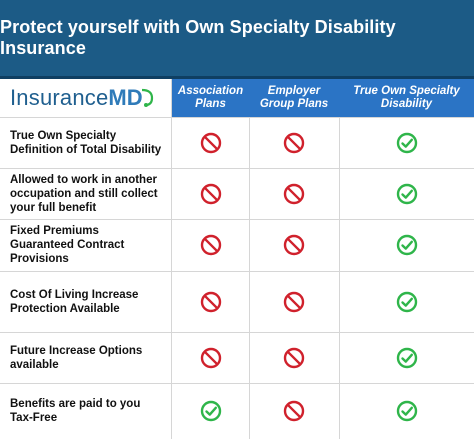 The image size is (474, 439). I want to click on insurancemd-logo: Insurance MD, so click(82, 98).